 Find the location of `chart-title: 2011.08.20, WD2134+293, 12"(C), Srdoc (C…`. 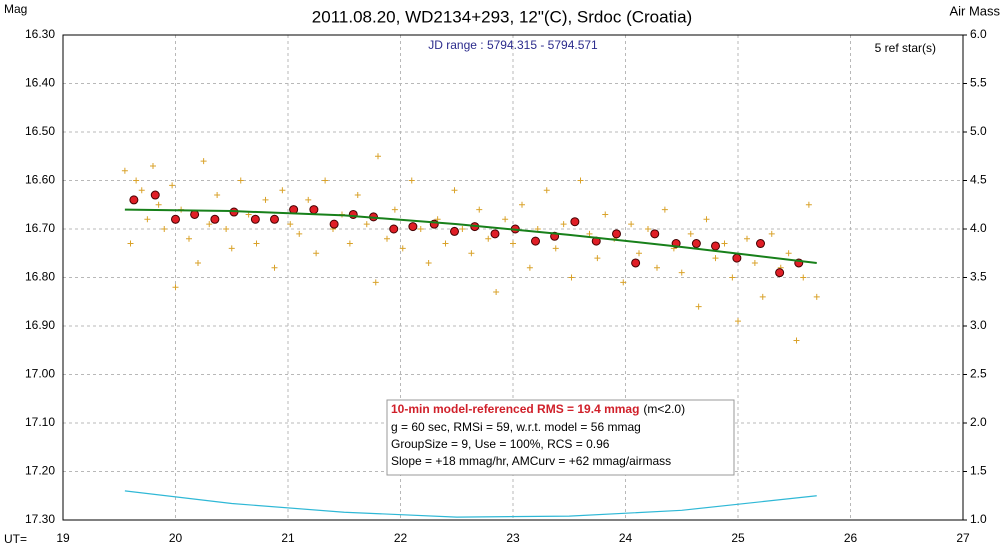

chart-title: 2011.08.20, WD2134+293, 12"(C), Srdoc (C… is located at coordinates (502, 16).